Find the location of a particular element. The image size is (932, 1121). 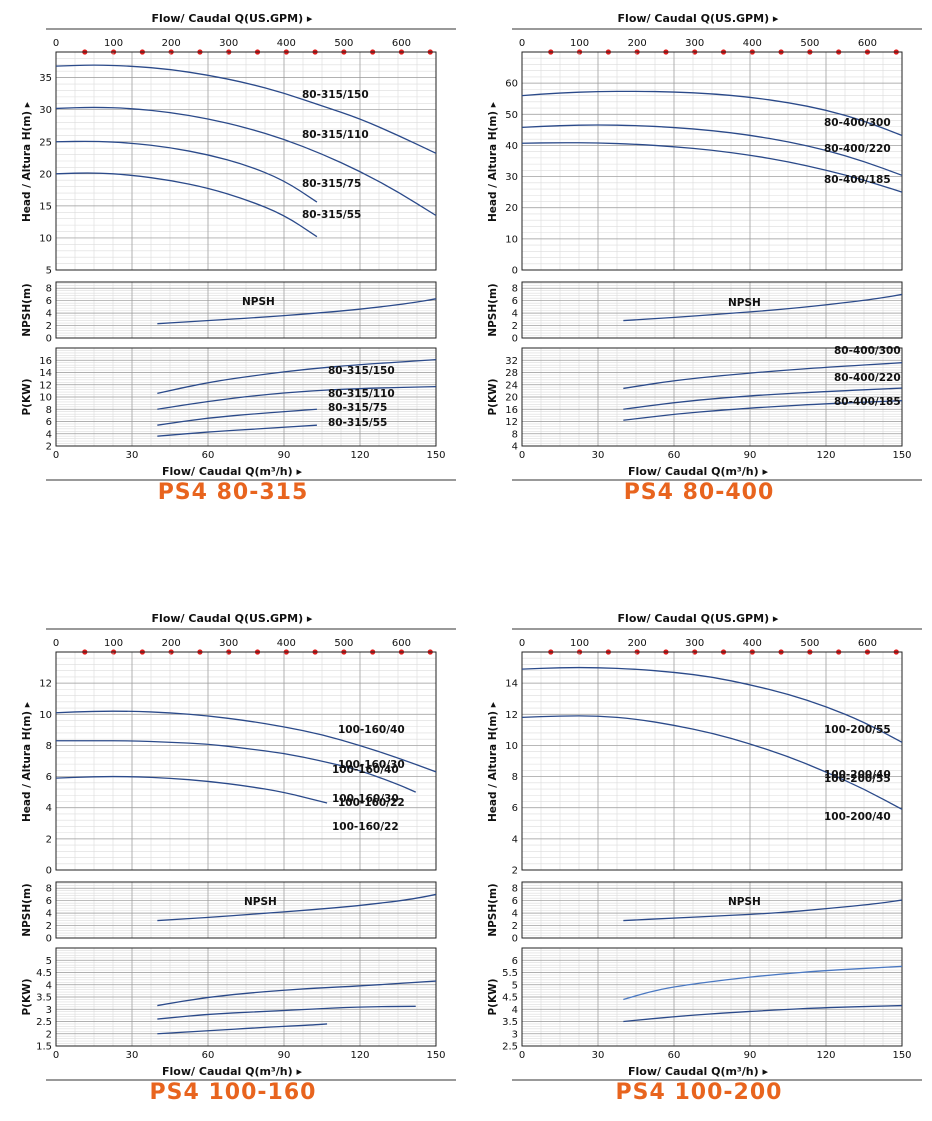

x-tick-label: 0 is located at coordinates (522, 455).